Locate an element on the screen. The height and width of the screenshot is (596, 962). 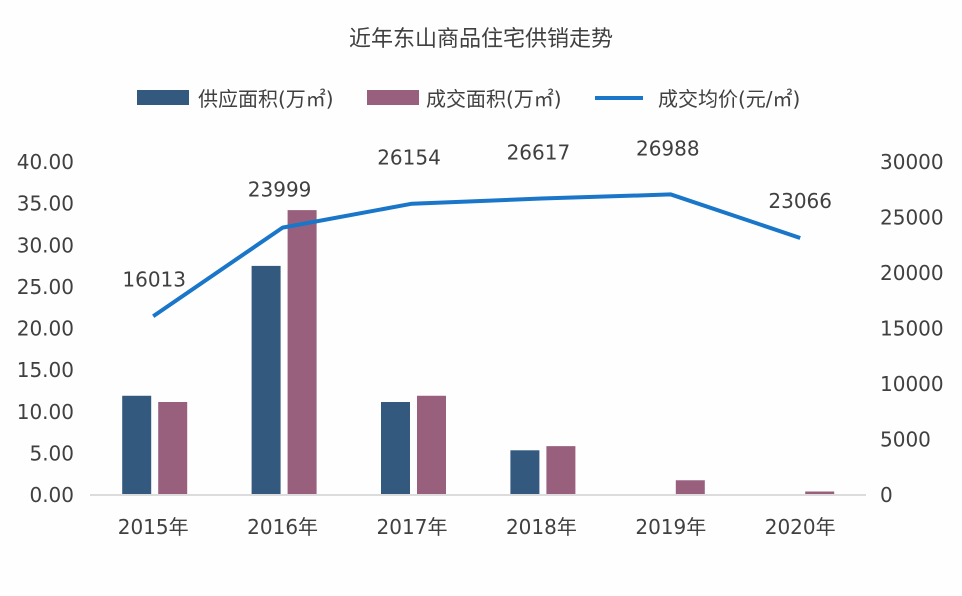
legend-label-0: 供应面积(万㎡) is located at coordinates (266, 99).